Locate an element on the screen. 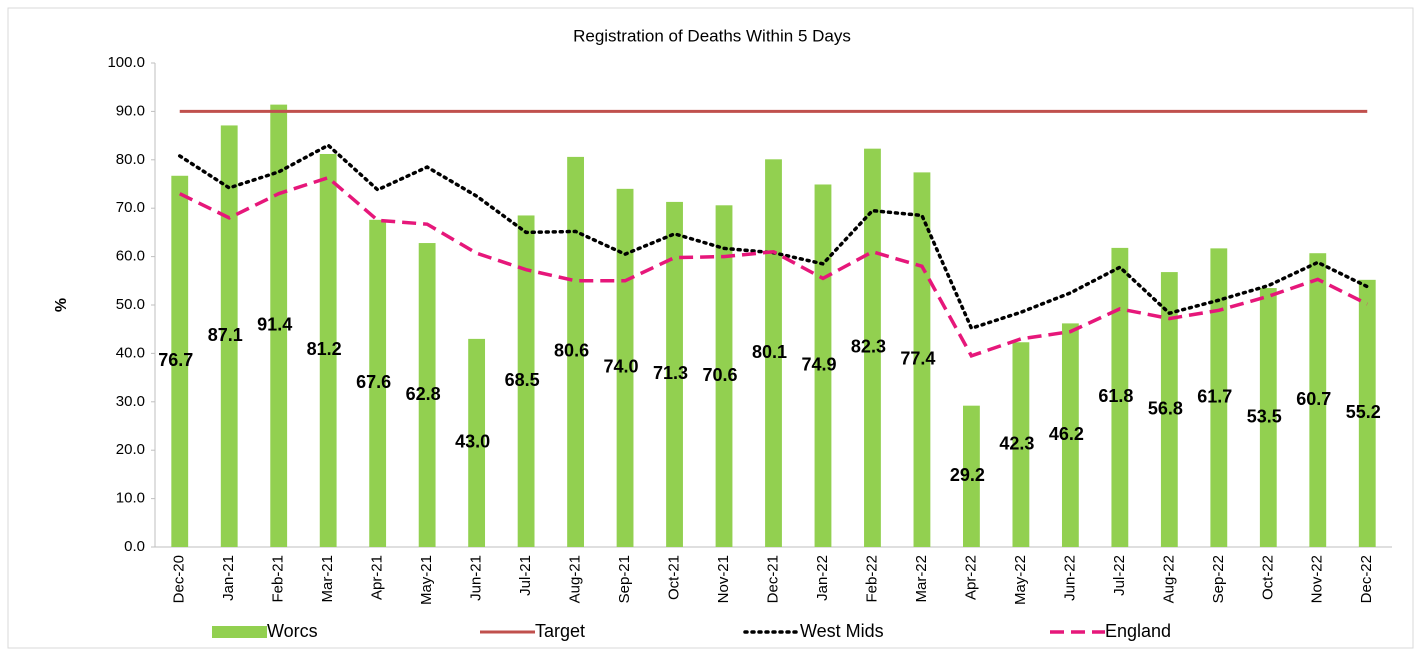  data-label: 81.2 is located at coordinates (324, 349).